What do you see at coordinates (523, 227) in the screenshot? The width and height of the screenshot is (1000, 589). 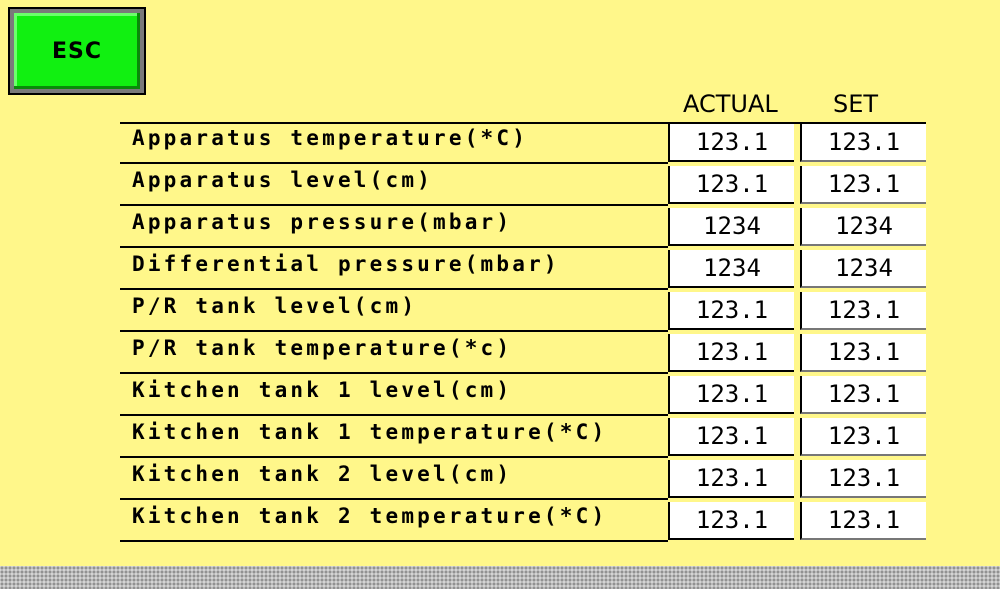 I see `table-row: Apparatus pressure(mbar) 1234 1234` at bounding box center [523, 227].